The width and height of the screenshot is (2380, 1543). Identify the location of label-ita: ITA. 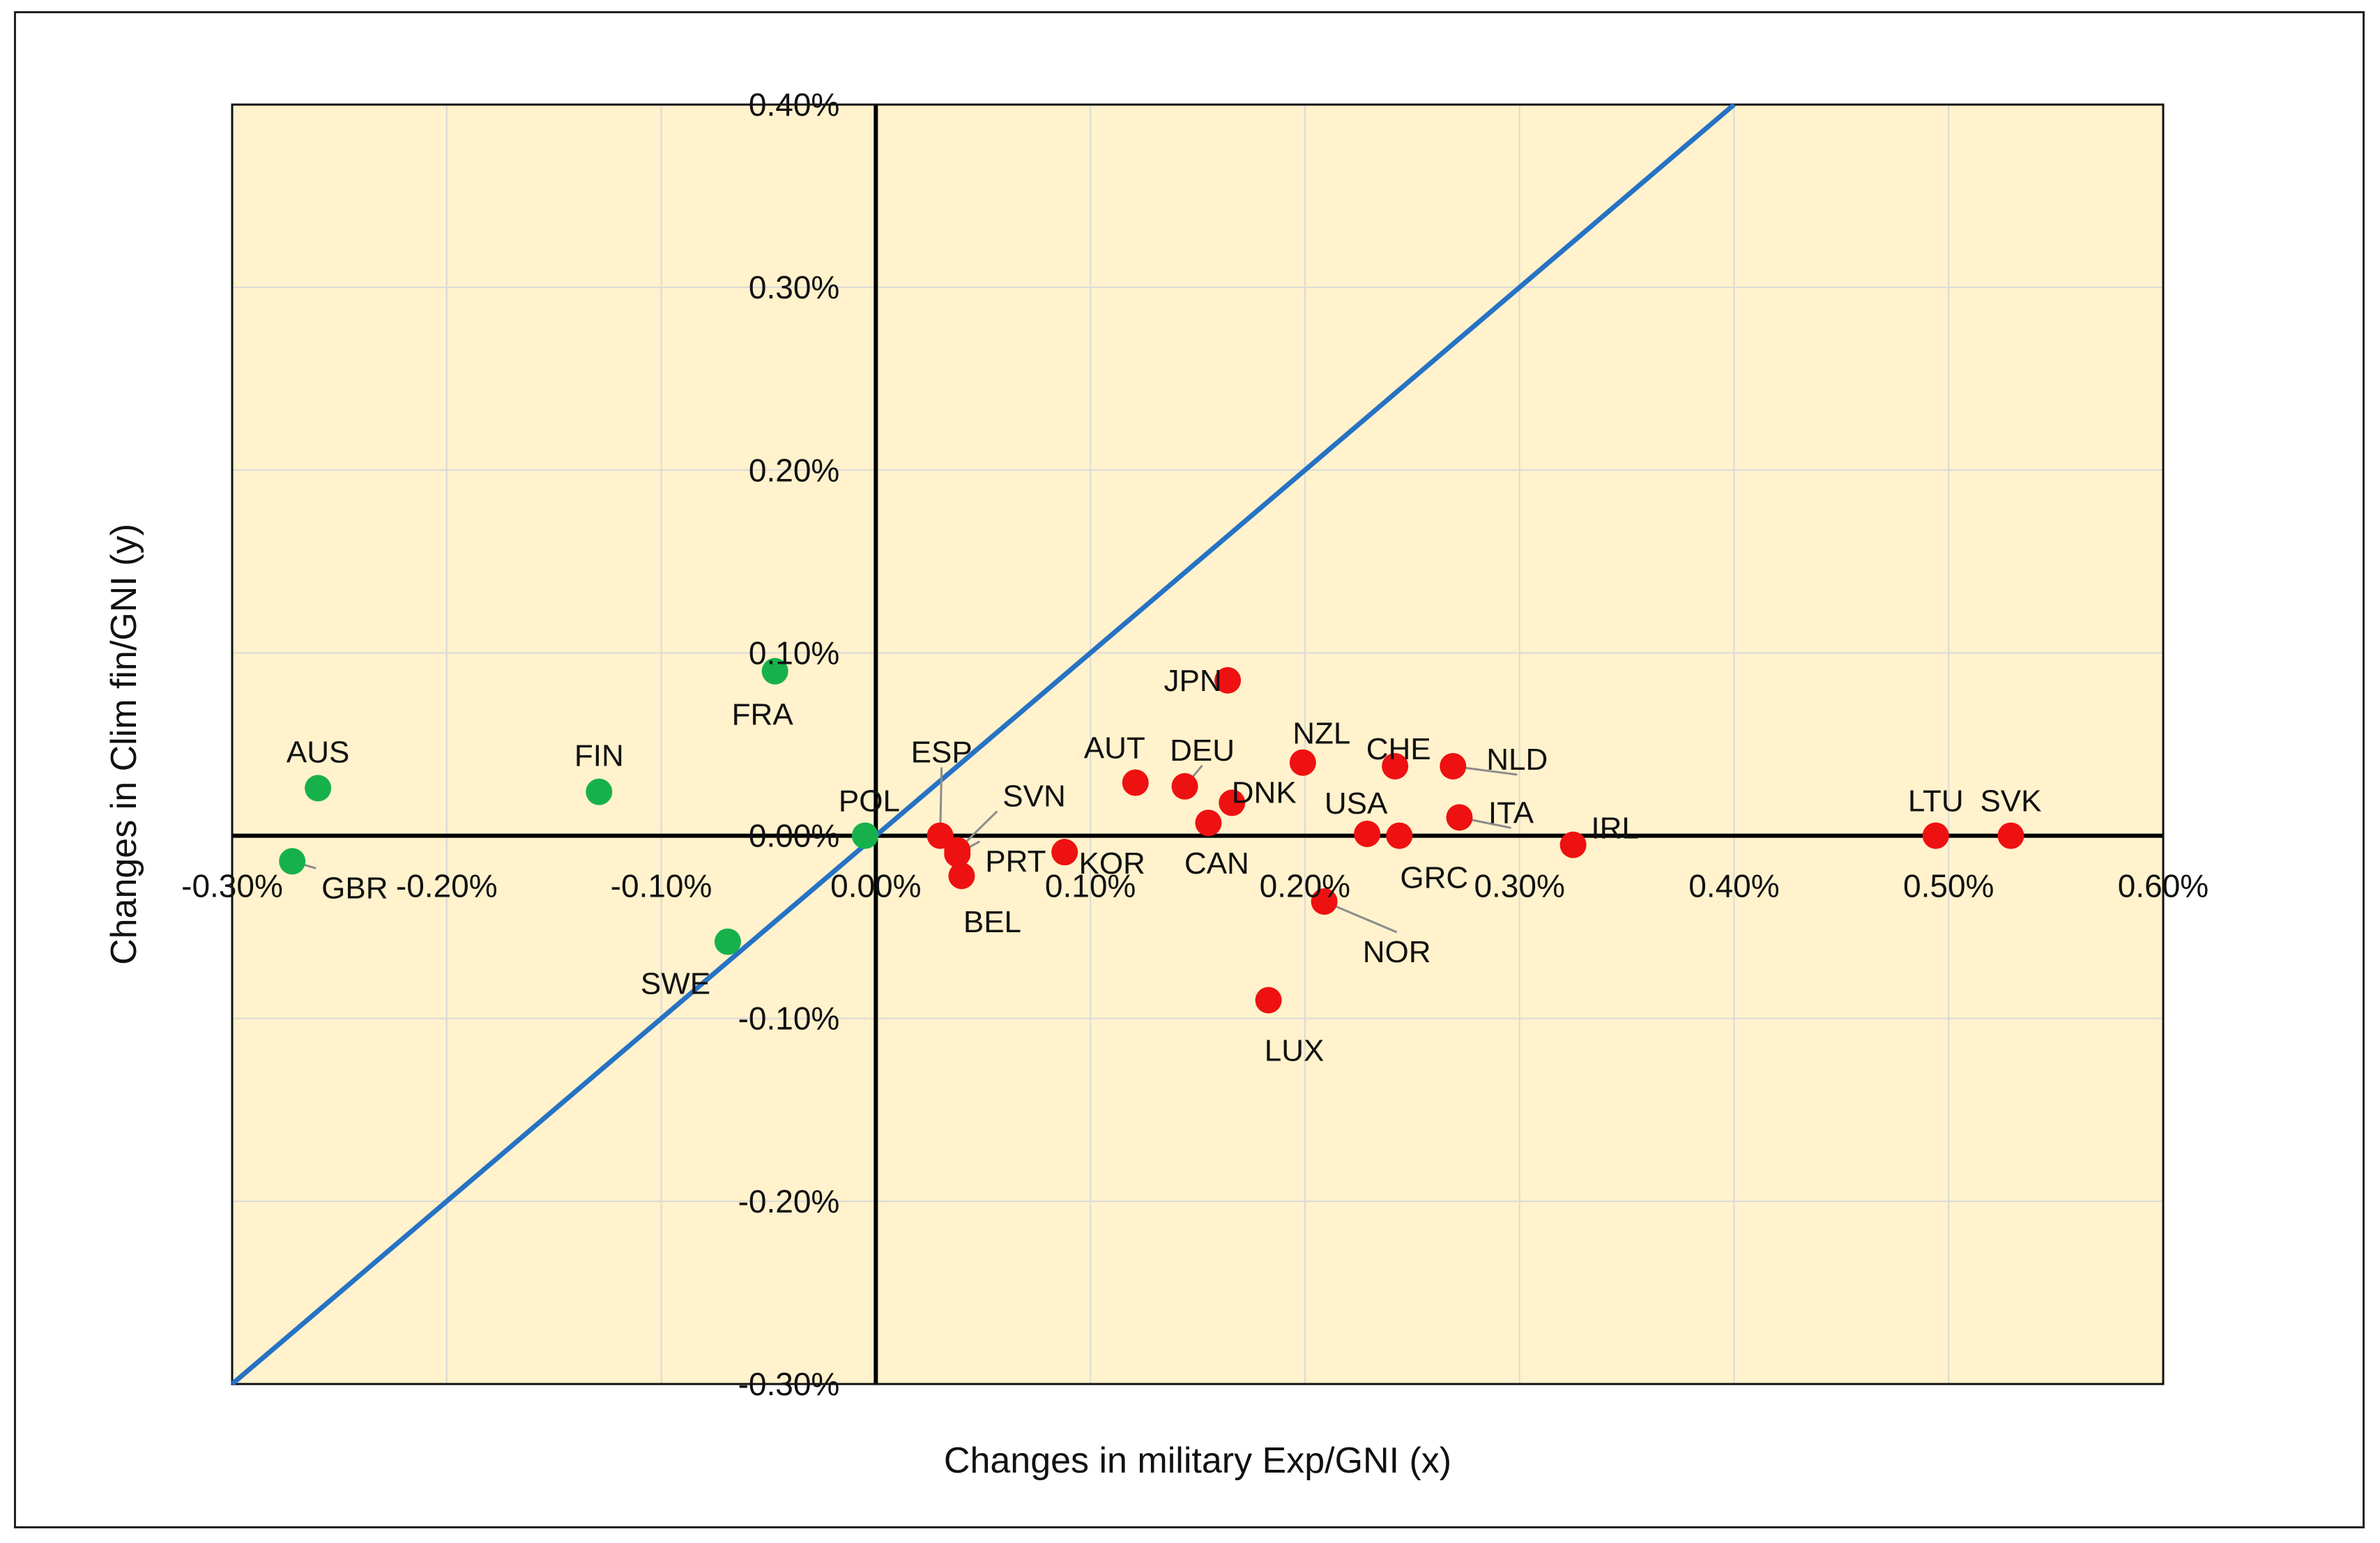
(1511, 813).